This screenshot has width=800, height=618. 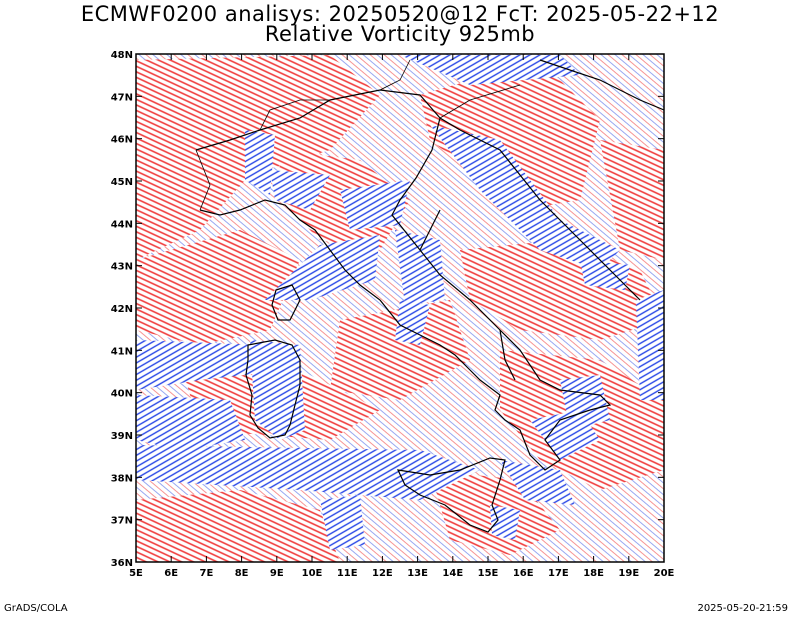 What do you see at coordinates (558, 573) in the screenshot?
I see `lon-tick-label: 17E` at bounding box center [558, 573].